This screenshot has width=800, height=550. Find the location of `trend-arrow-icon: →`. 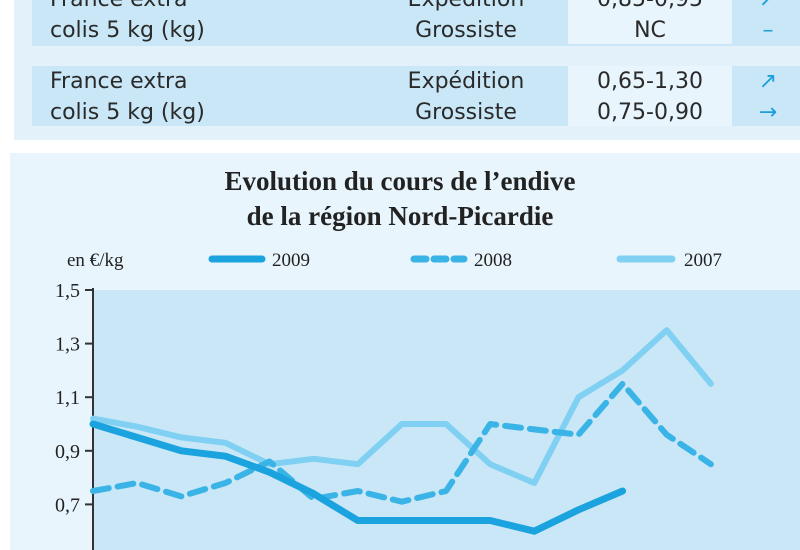

trend-arrow-icon: → is located at coordinates (768, 112).